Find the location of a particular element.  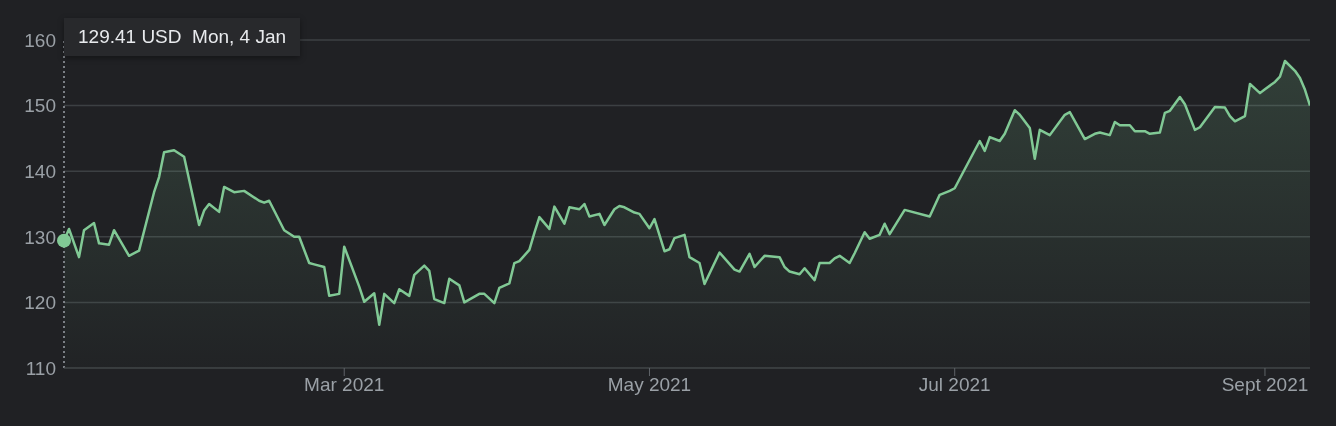

y-tick-label: 140 is located at coordinates (40, 171).